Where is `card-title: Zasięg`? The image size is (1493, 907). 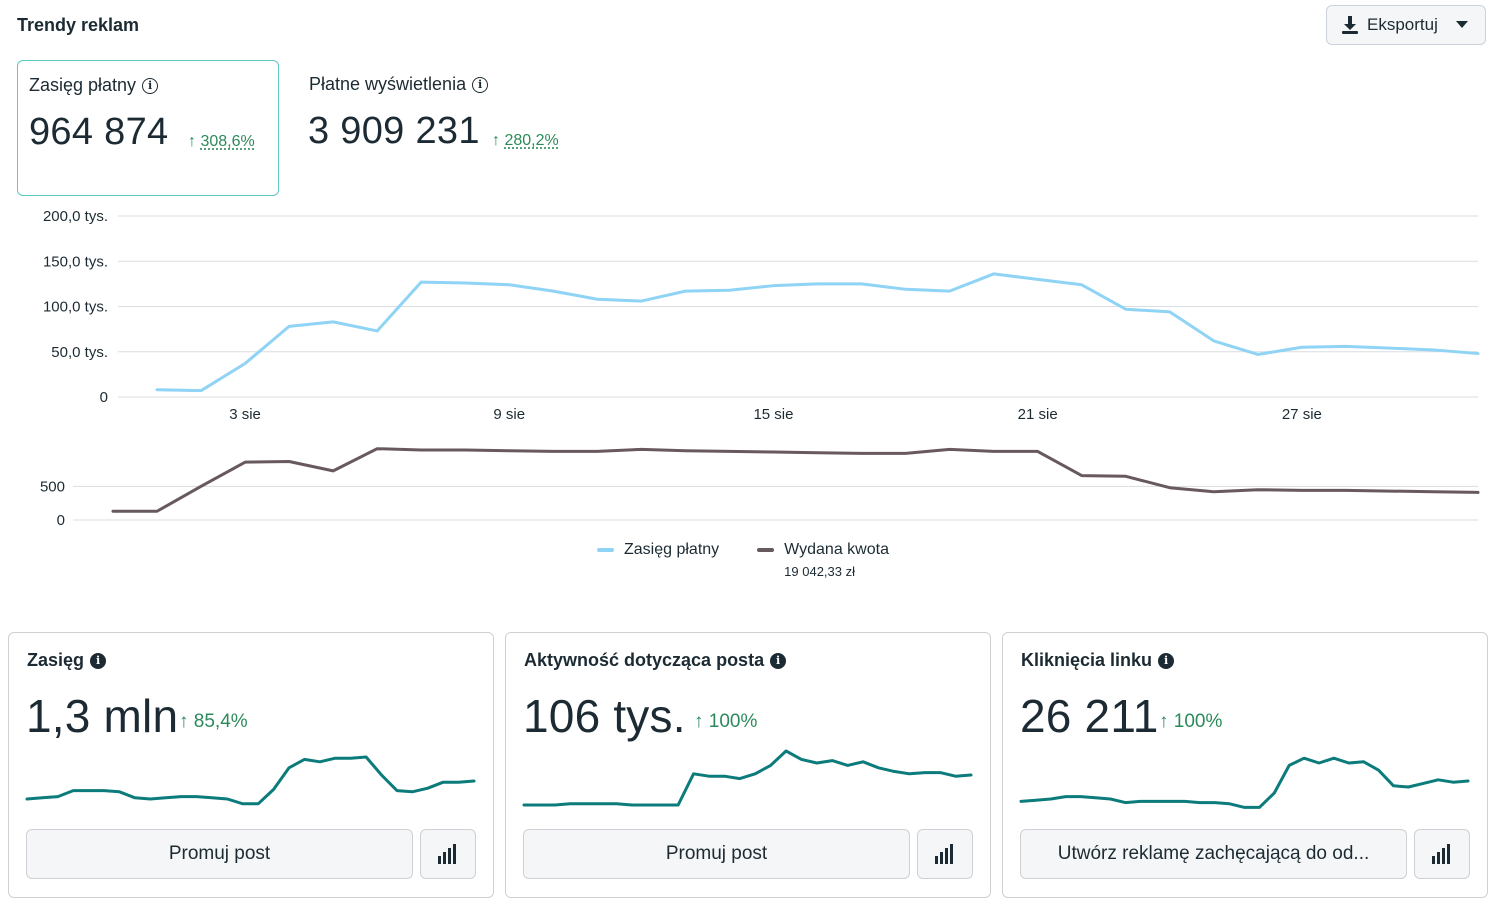 card-title: Zasięg is located at coordinates (56, 660).